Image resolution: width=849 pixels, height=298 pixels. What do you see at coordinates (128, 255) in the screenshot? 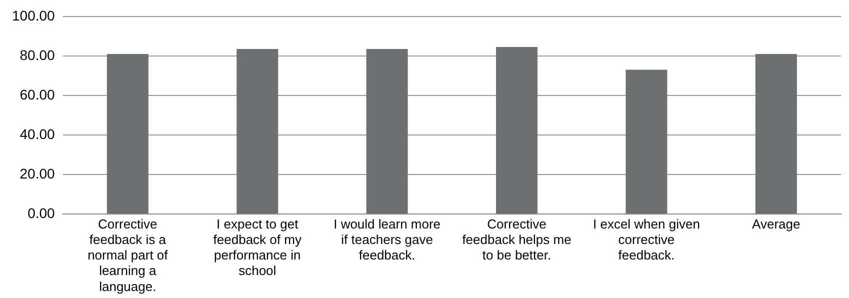
I see `x-tick-label: Corrective feedback is a normal part of learning a language.` at bounding box center [128, 255].